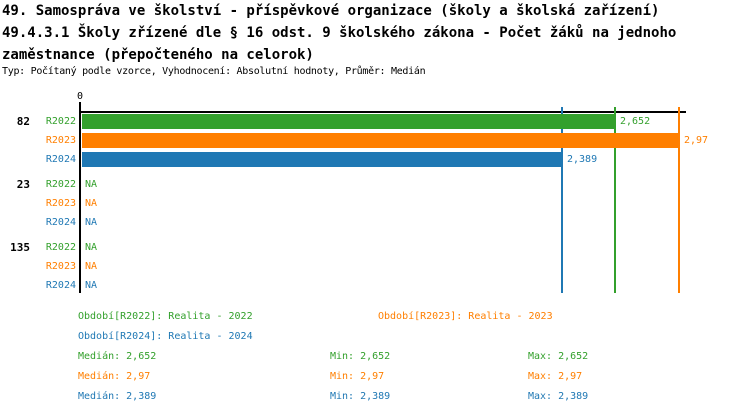 Image resolution: width=750 pixels, height=414 pixels. What do you see at coordinates (20, 247) in the screenshot?
I see `group-label: 135` at bounding box center [20, 247].